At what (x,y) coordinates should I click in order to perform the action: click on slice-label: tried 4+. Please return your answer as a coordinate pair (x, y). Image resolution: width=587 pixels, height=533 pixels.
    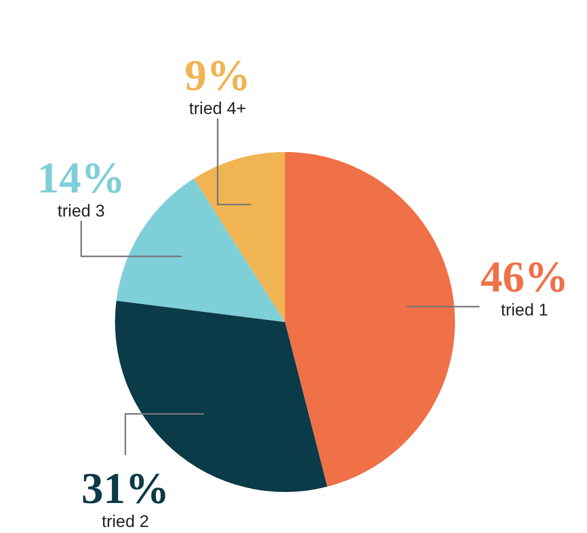
    Looking at the image, I should click on (217, 108).